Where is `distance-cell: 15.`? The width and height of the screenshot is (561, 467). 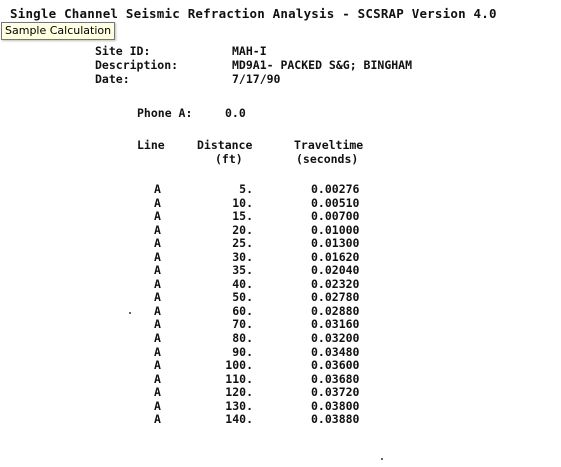
distance-cell: 15. is located at coordinates (242, 216).